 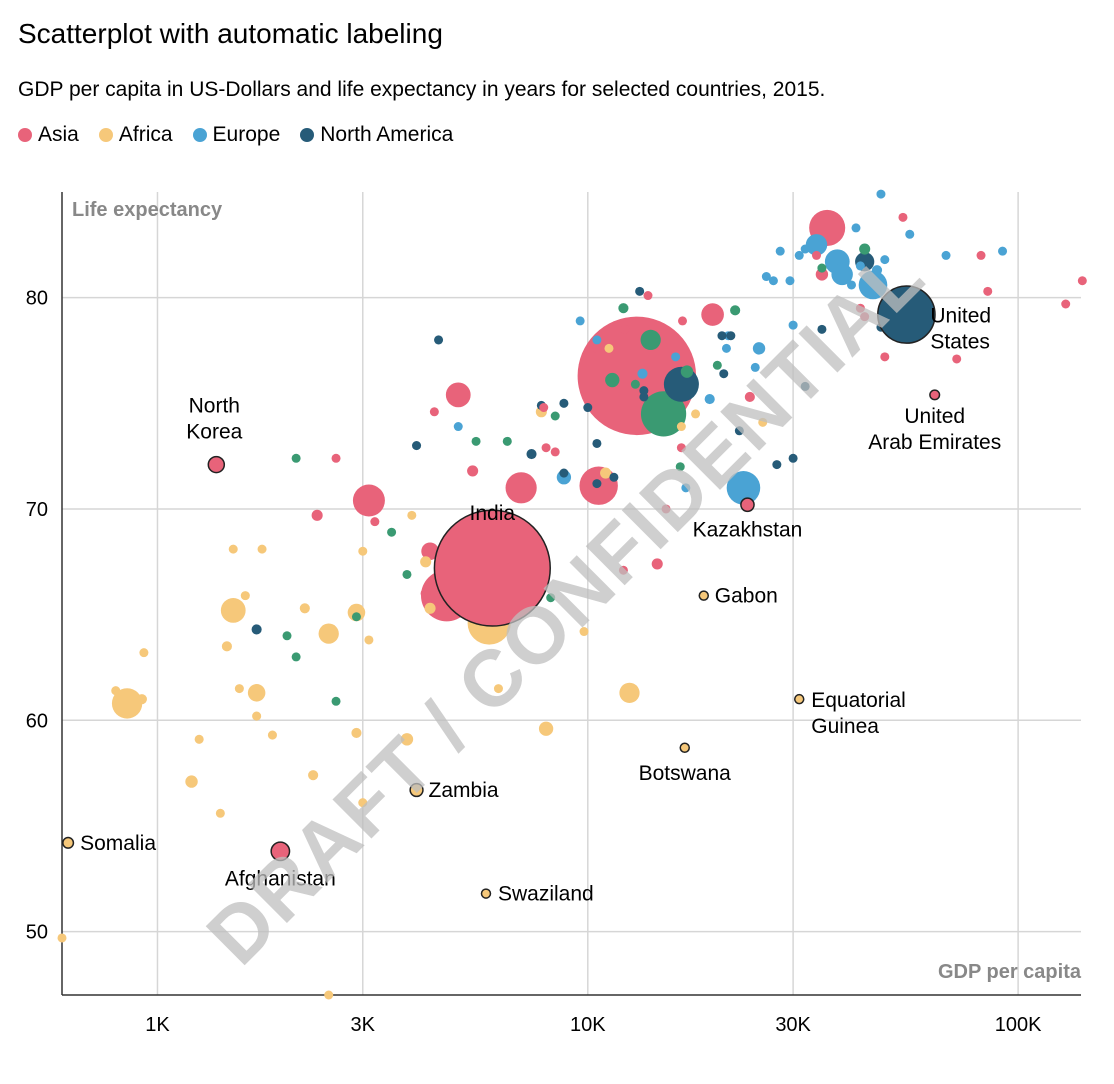 I want to click on country-label: Swaziland, so click(x=546, y=894).